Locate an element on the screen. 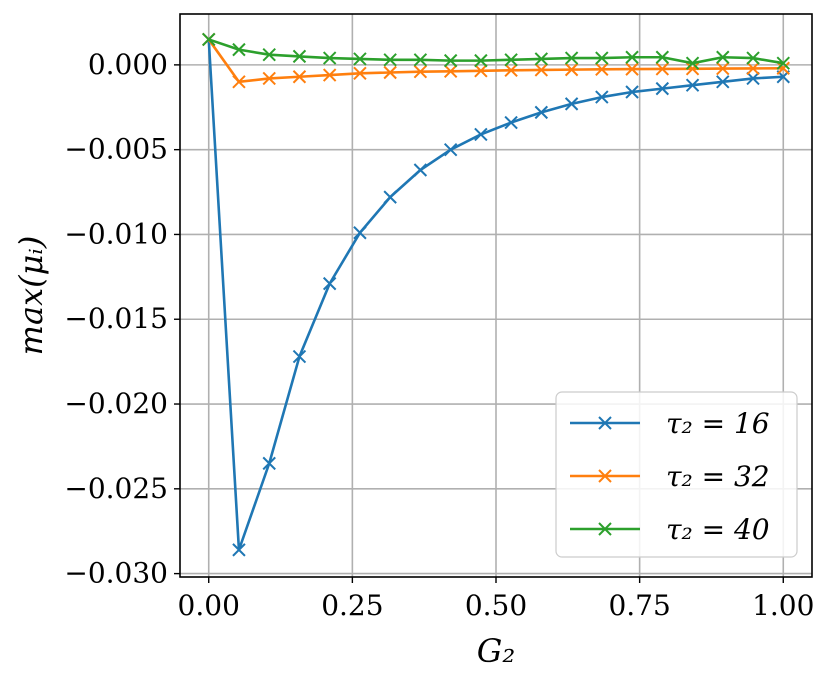 This screenshot has width=831, height=683. y-tick-label: −0.015 is located at coordinates (116, 318).